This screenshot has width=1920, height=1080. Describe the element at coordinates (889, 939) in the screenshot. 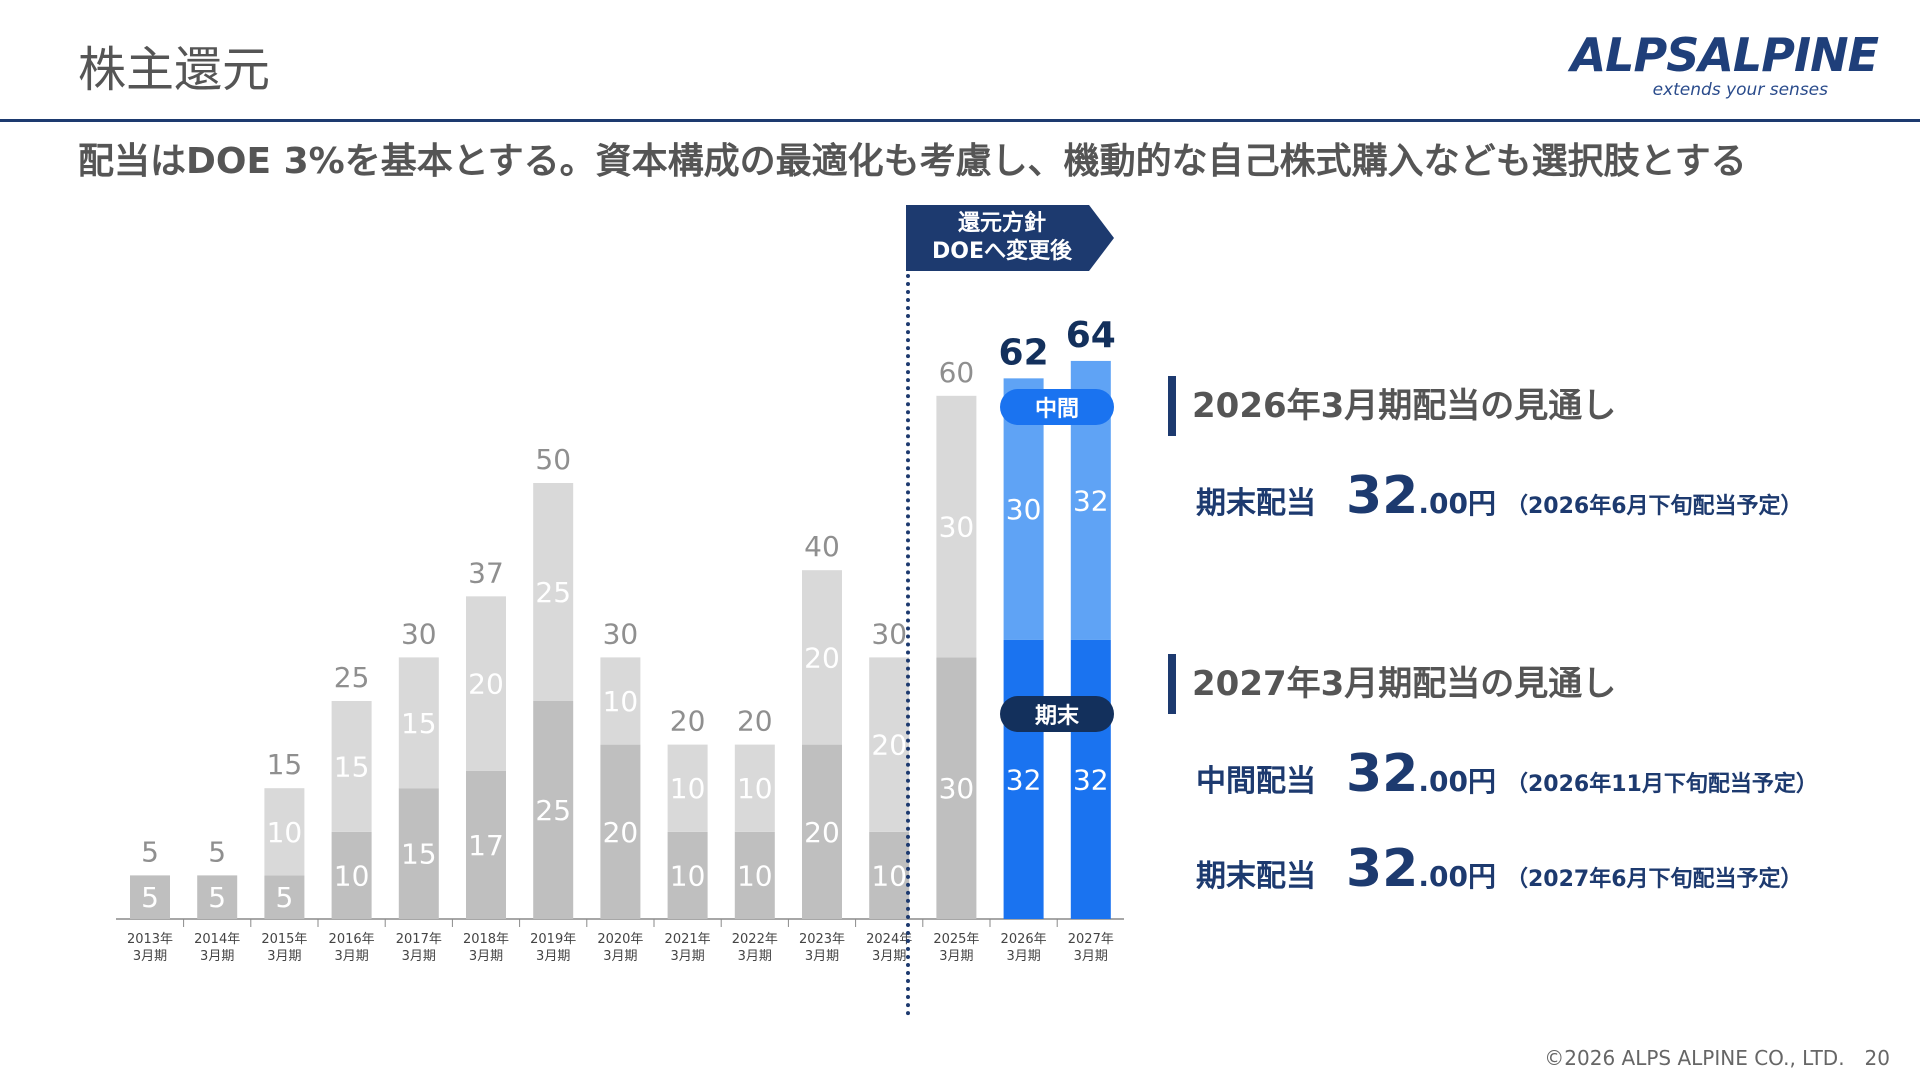

I see `x-tick-label-year: 2024年` at that location.